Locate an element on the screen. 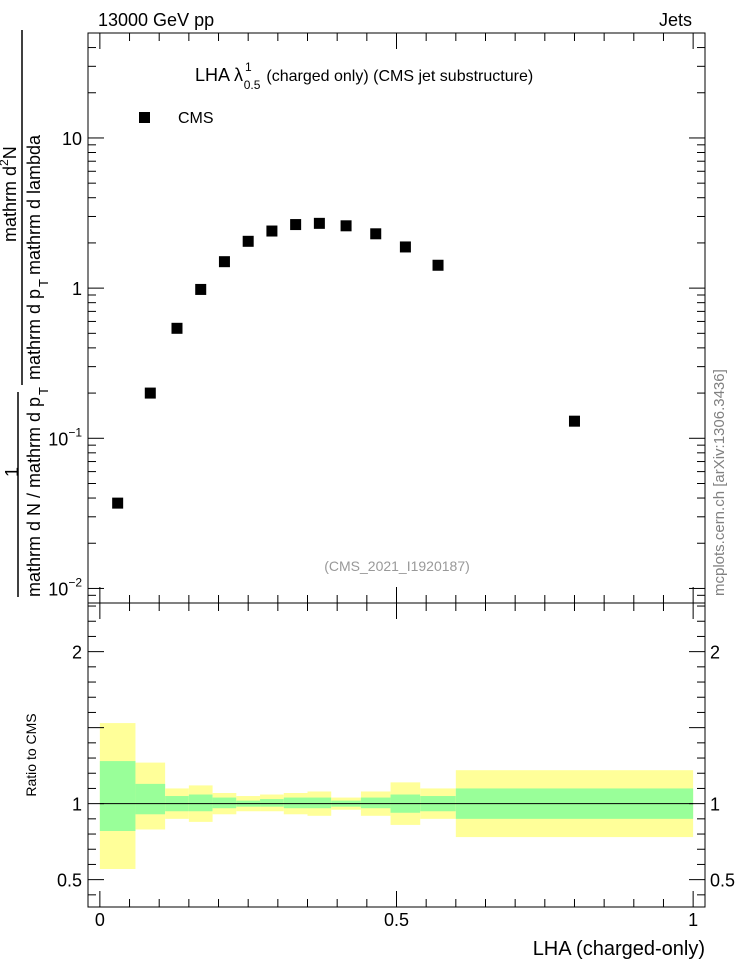 The width and height of the screenshot is (746, 972). y-label-numerator: mathrm d2N is located at coordinates (10, 194).